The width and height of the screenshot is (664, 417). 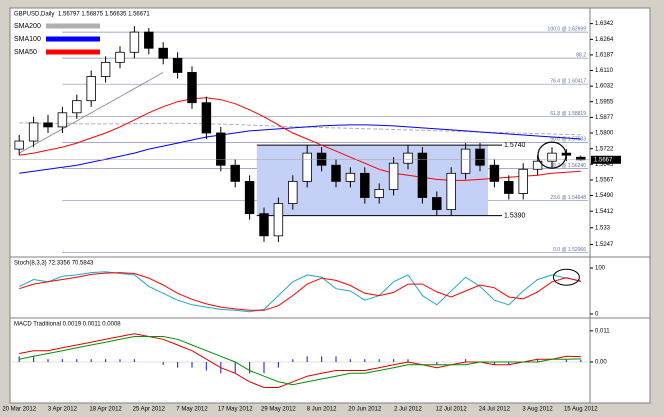 I want to click on current-price-label: 1.5667, so click(x=603, y=160).